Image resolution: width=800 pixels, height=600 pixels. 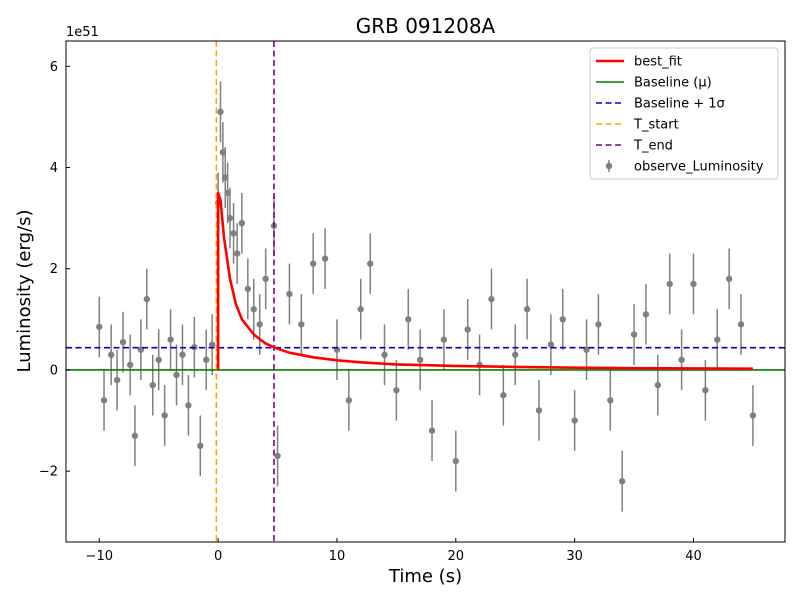 I want to click on y-tick-label: −2, so click(x=48, y=472).